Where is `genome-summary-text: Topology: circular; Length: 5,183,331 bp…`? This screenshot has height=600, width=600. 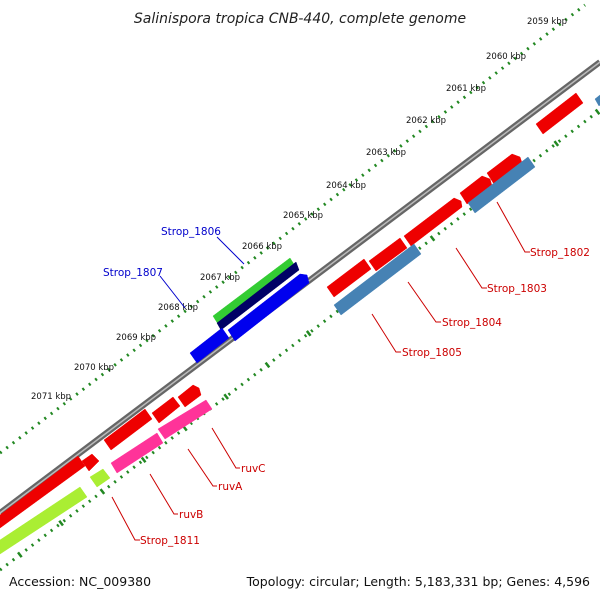
genome-summary-text: Topology: circular; Length: 5,183,331 bp… is located at coordinates (418, 581).